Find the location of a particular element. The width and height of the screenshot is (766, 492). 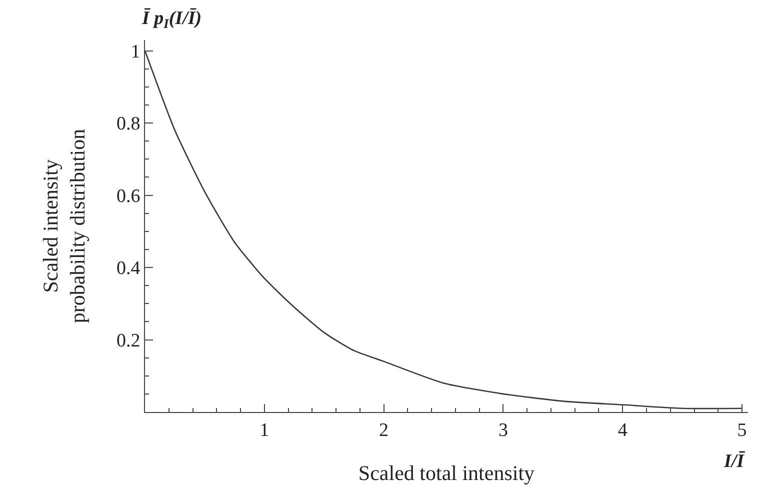

y-tick-label: 0.2 is located at coordinates (128, 341).